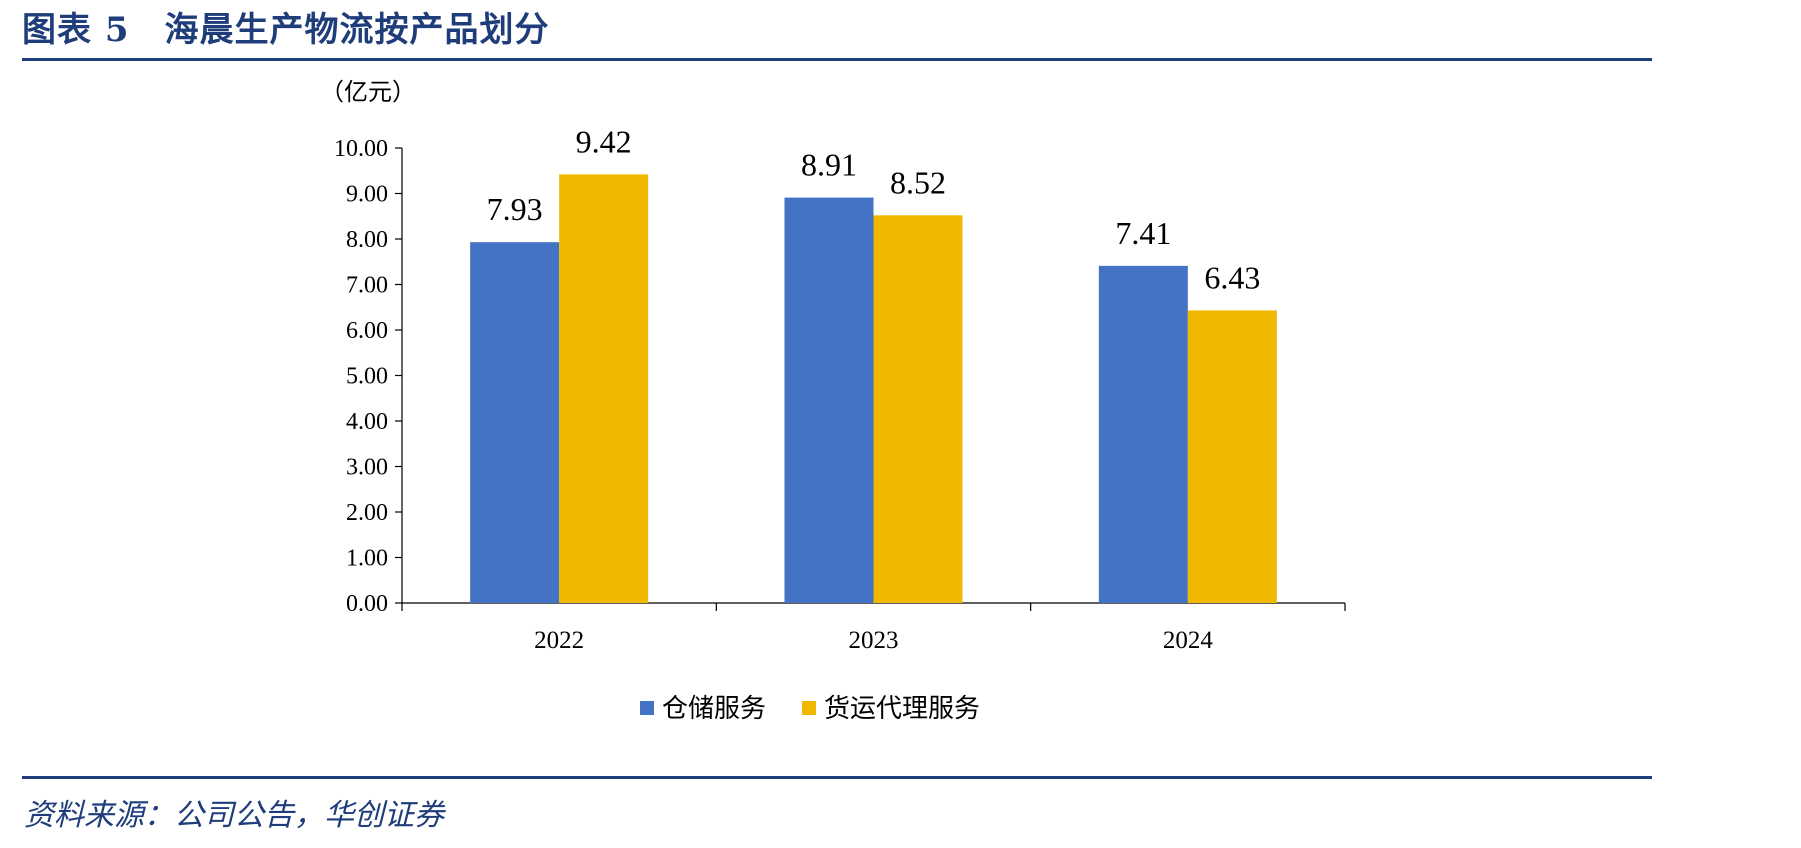  Describe the element at coordinates (367, 286) in the screenshot. I see `y-tick-label: 7.00` at that location.